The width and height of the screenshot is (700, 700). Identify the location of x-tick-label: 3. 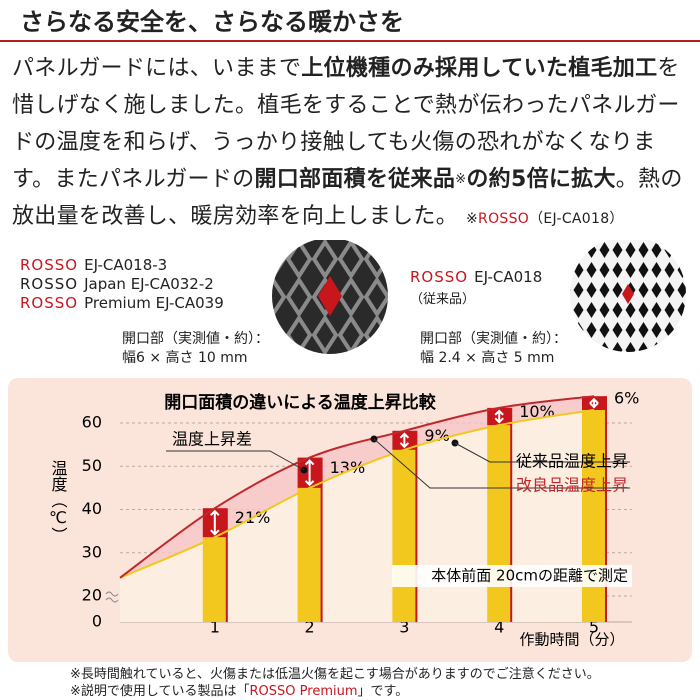
(404, 627).